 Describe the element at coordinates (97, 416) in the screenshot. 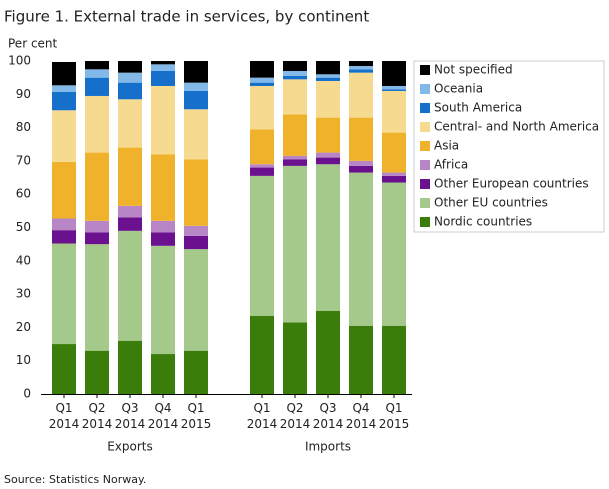

I see `x-tick-label: Q2 2014` at that location.